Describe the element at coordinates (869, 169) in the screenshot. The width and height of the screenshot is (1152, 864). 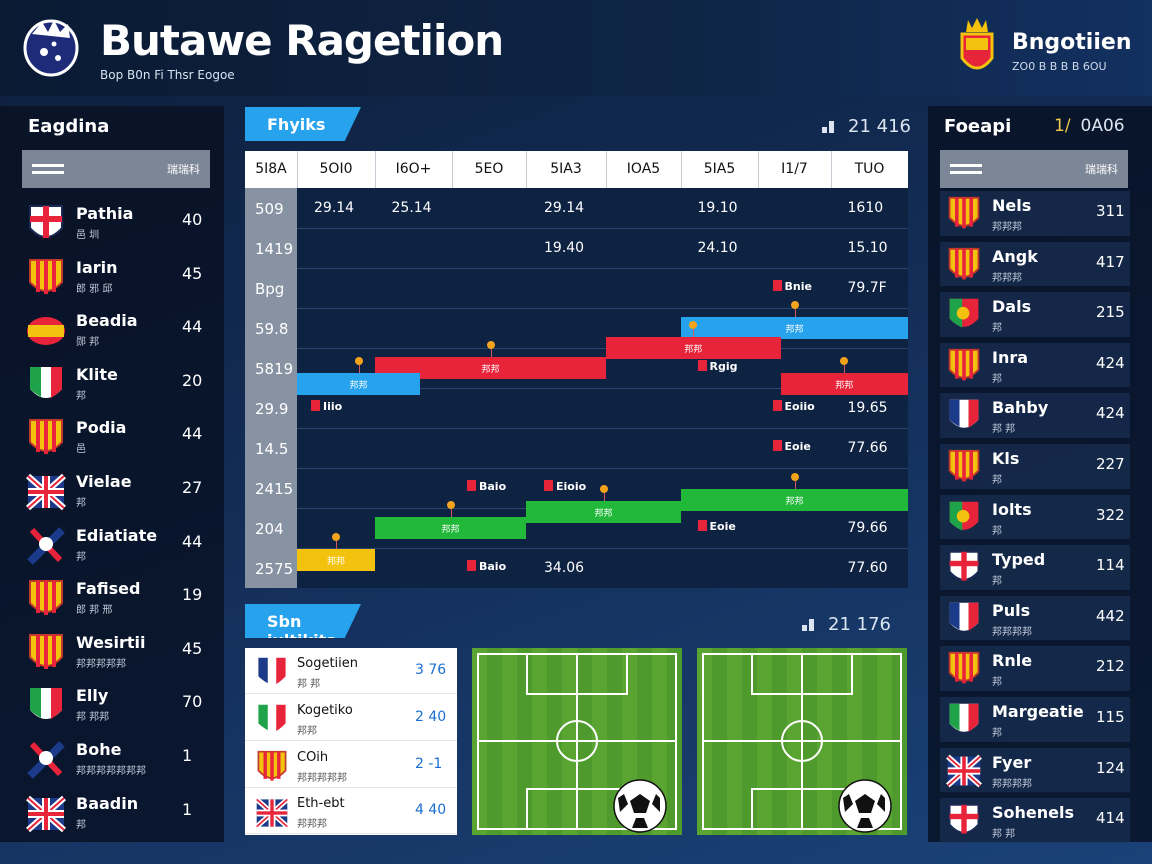
I see `column-header: TUO` at that location.